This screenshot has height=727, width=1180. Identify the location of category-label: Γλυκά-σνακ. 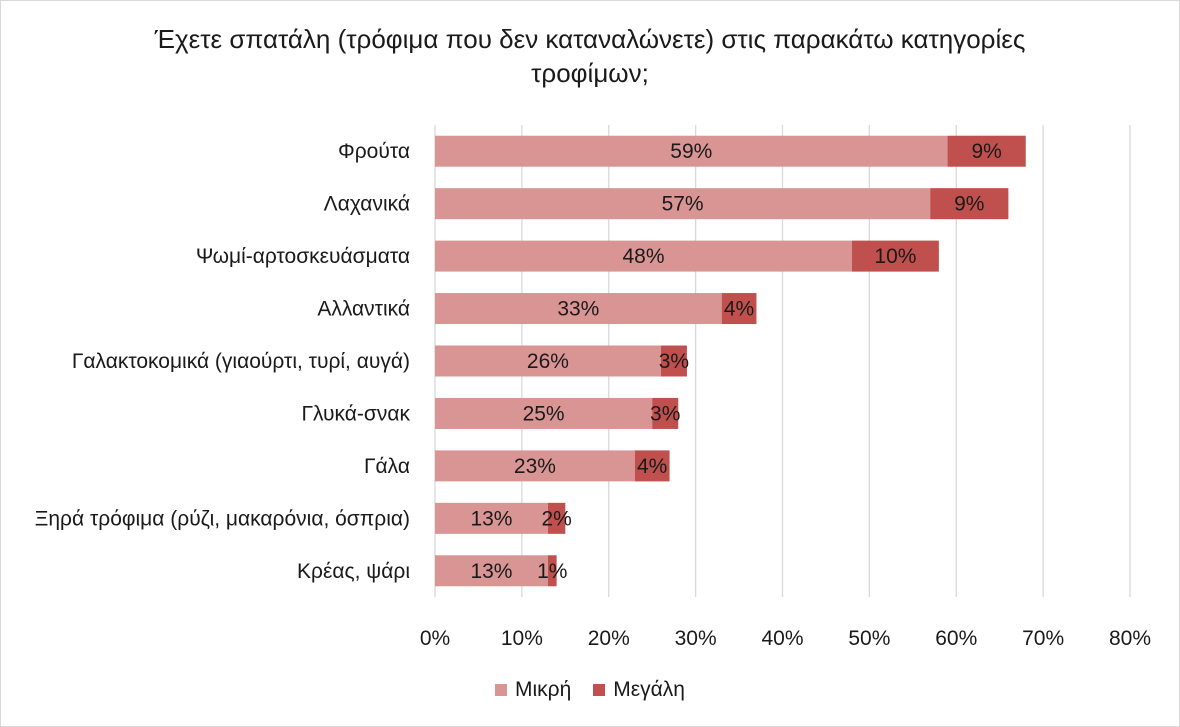
(355, 413).